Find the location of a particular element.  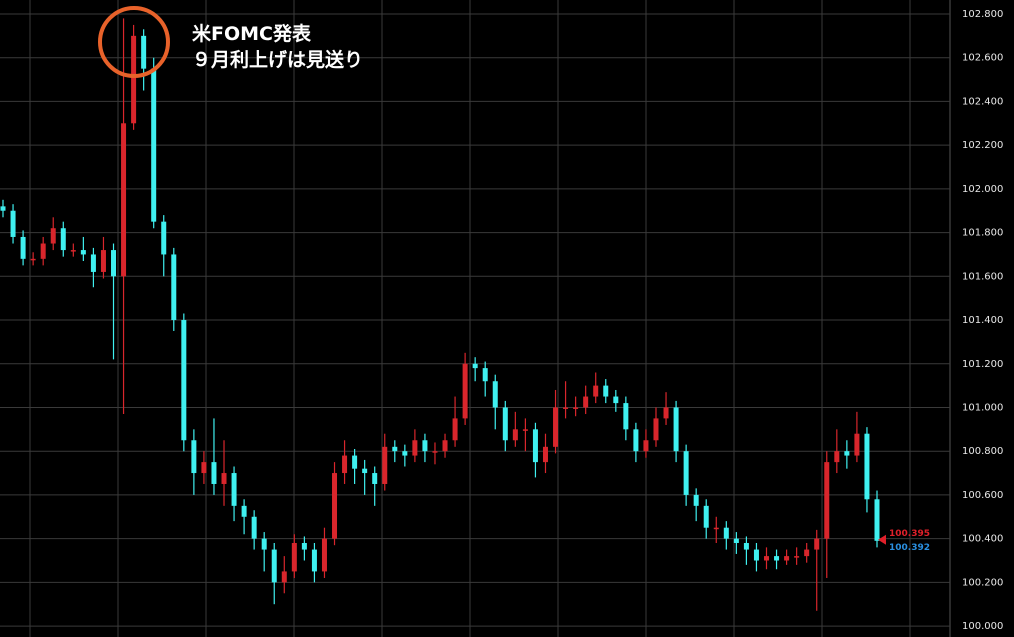

y-tick-label: 102.000 is located at coordinates (982, 189).